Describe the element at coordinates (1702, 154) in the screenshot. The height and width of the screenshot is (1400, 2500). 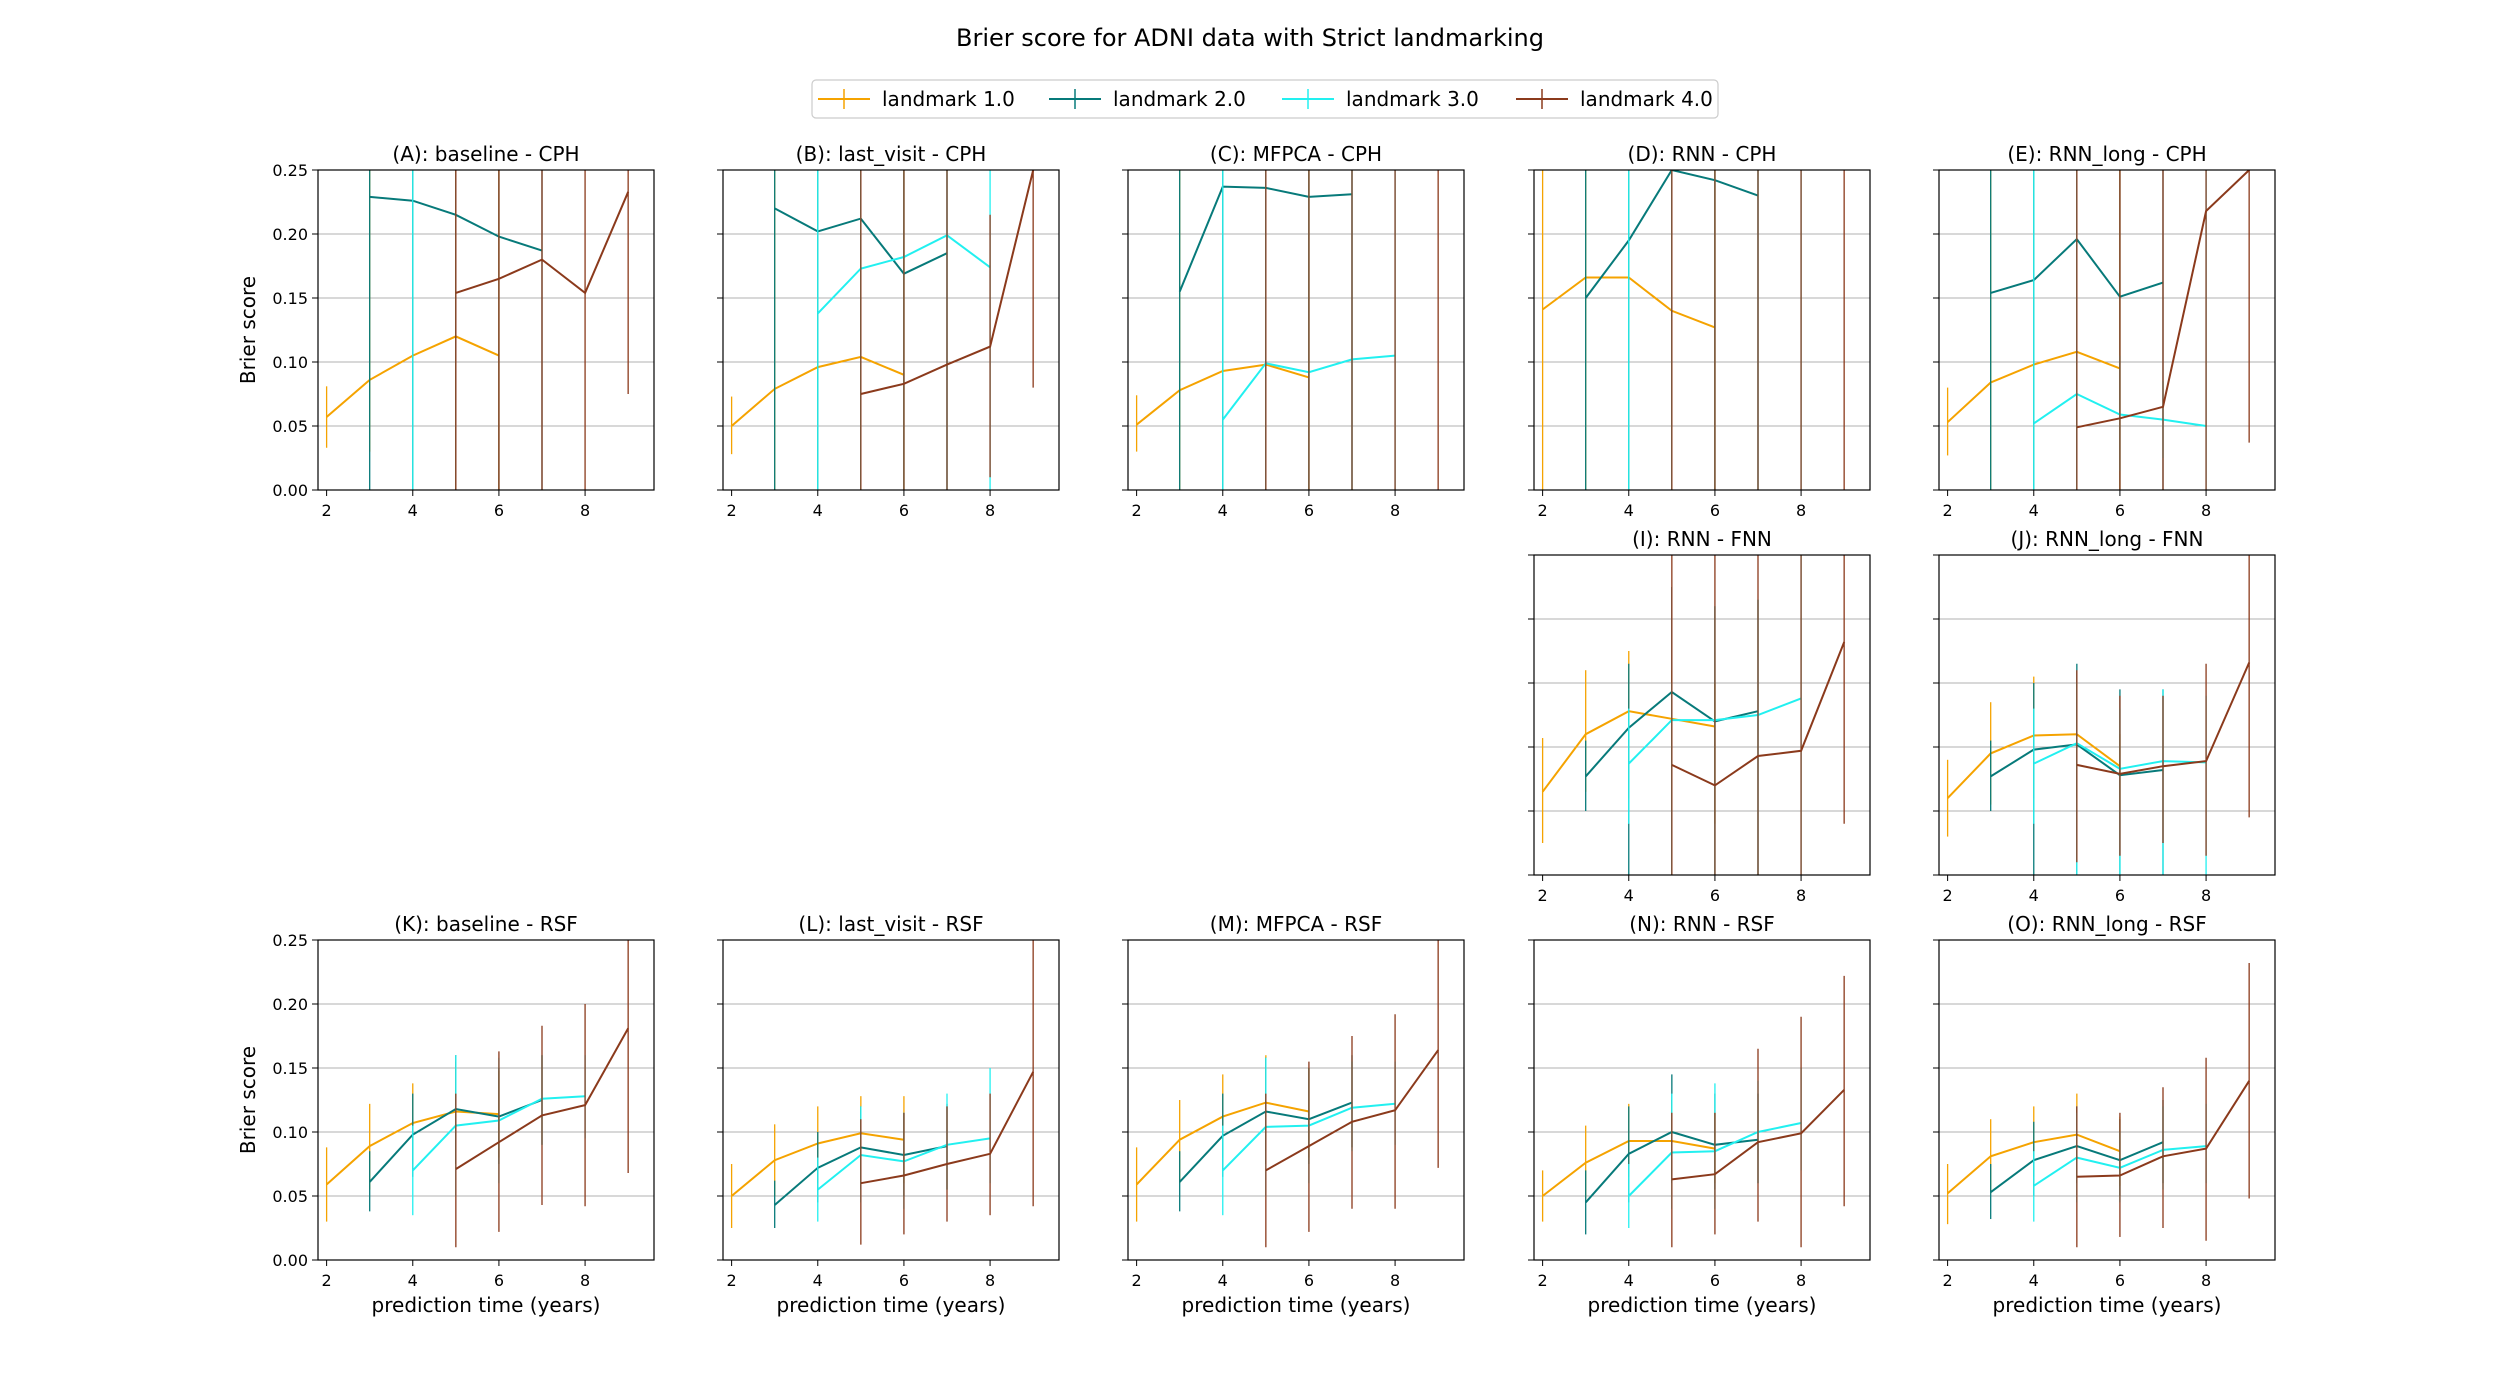
I see `panel-title: (D): RNN - CPH` at that location.